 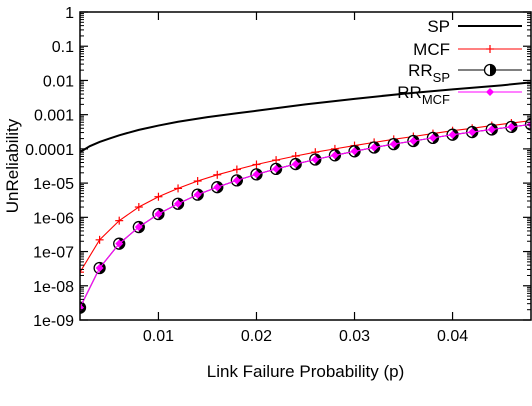 What do you see at coordinates (256, 336) in the screenshot?
I see `x-tick-label: 0.02` at bounding box center [256, 336].